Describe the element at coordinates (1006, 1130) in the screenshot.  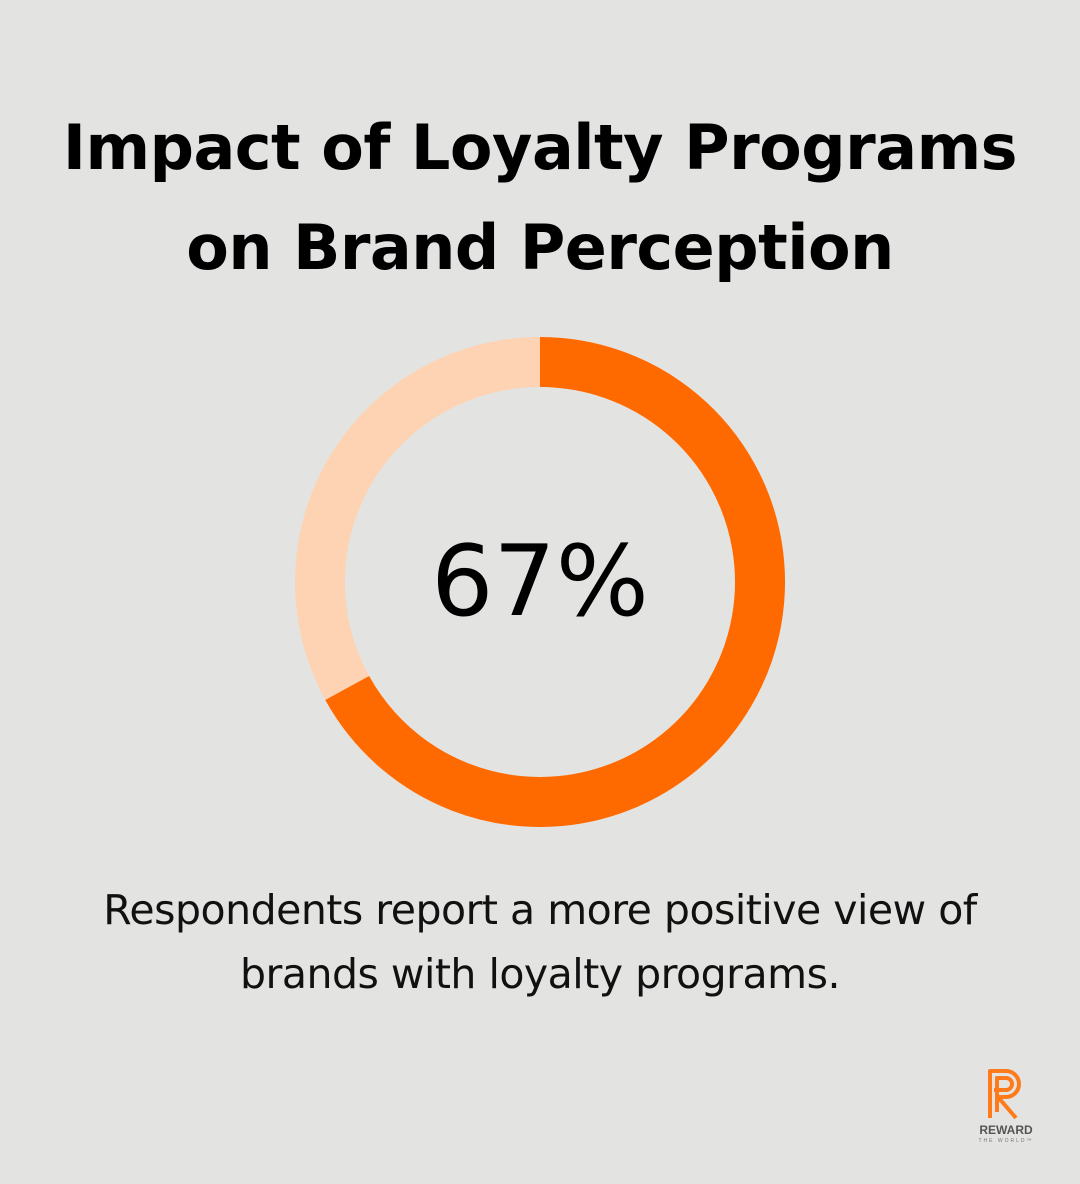
I see `reward-logo-wordmark: REWARD` at that location.